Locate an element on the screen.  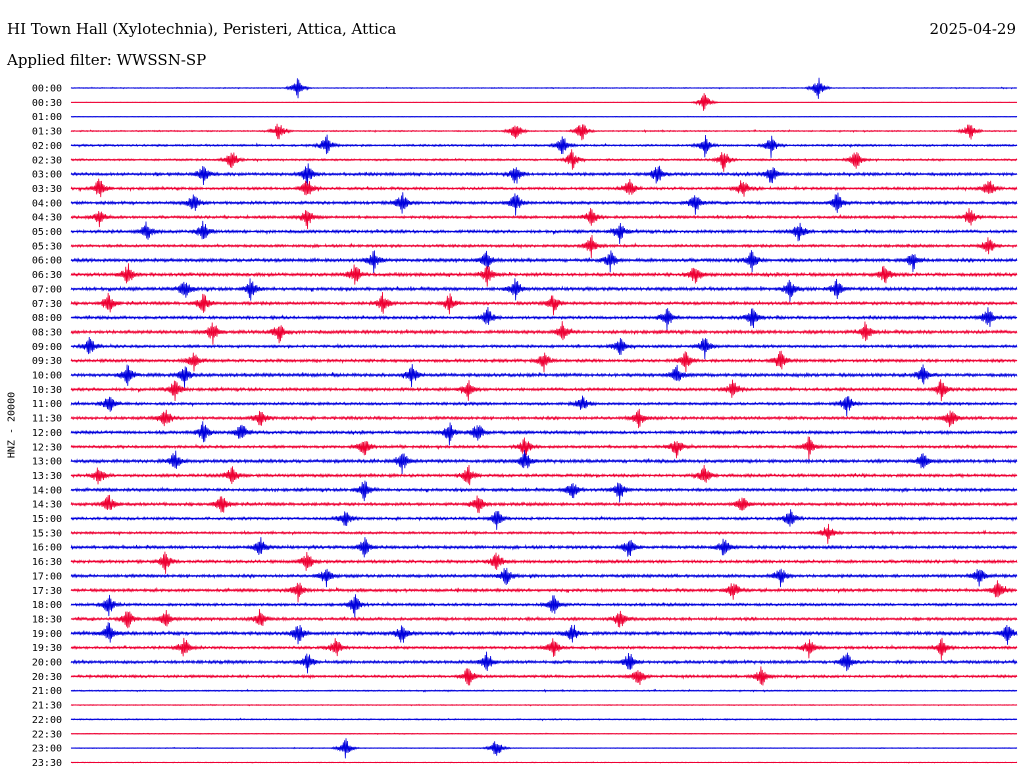
time-tick-label: 03:30 is located at coordinates (47, 189).